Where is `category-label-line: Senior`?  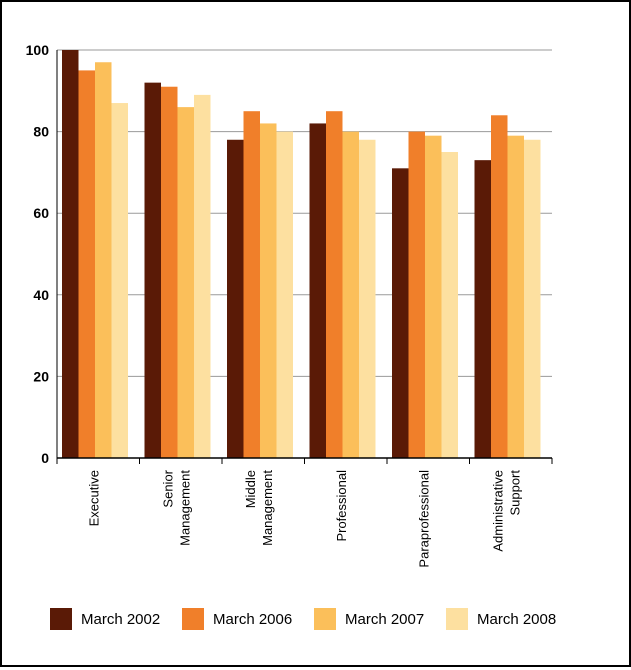
category-label-line: Senior is located at coordinates (167, 488).